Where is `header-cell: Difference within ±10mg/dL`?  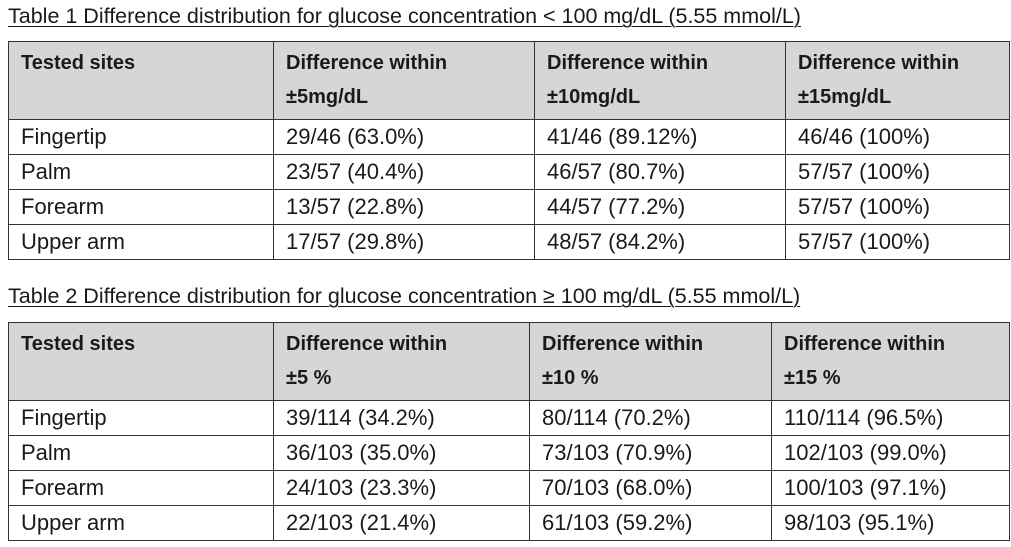 header-cell: Difference within ±10mg/dL is located at coordinates (660, 80).